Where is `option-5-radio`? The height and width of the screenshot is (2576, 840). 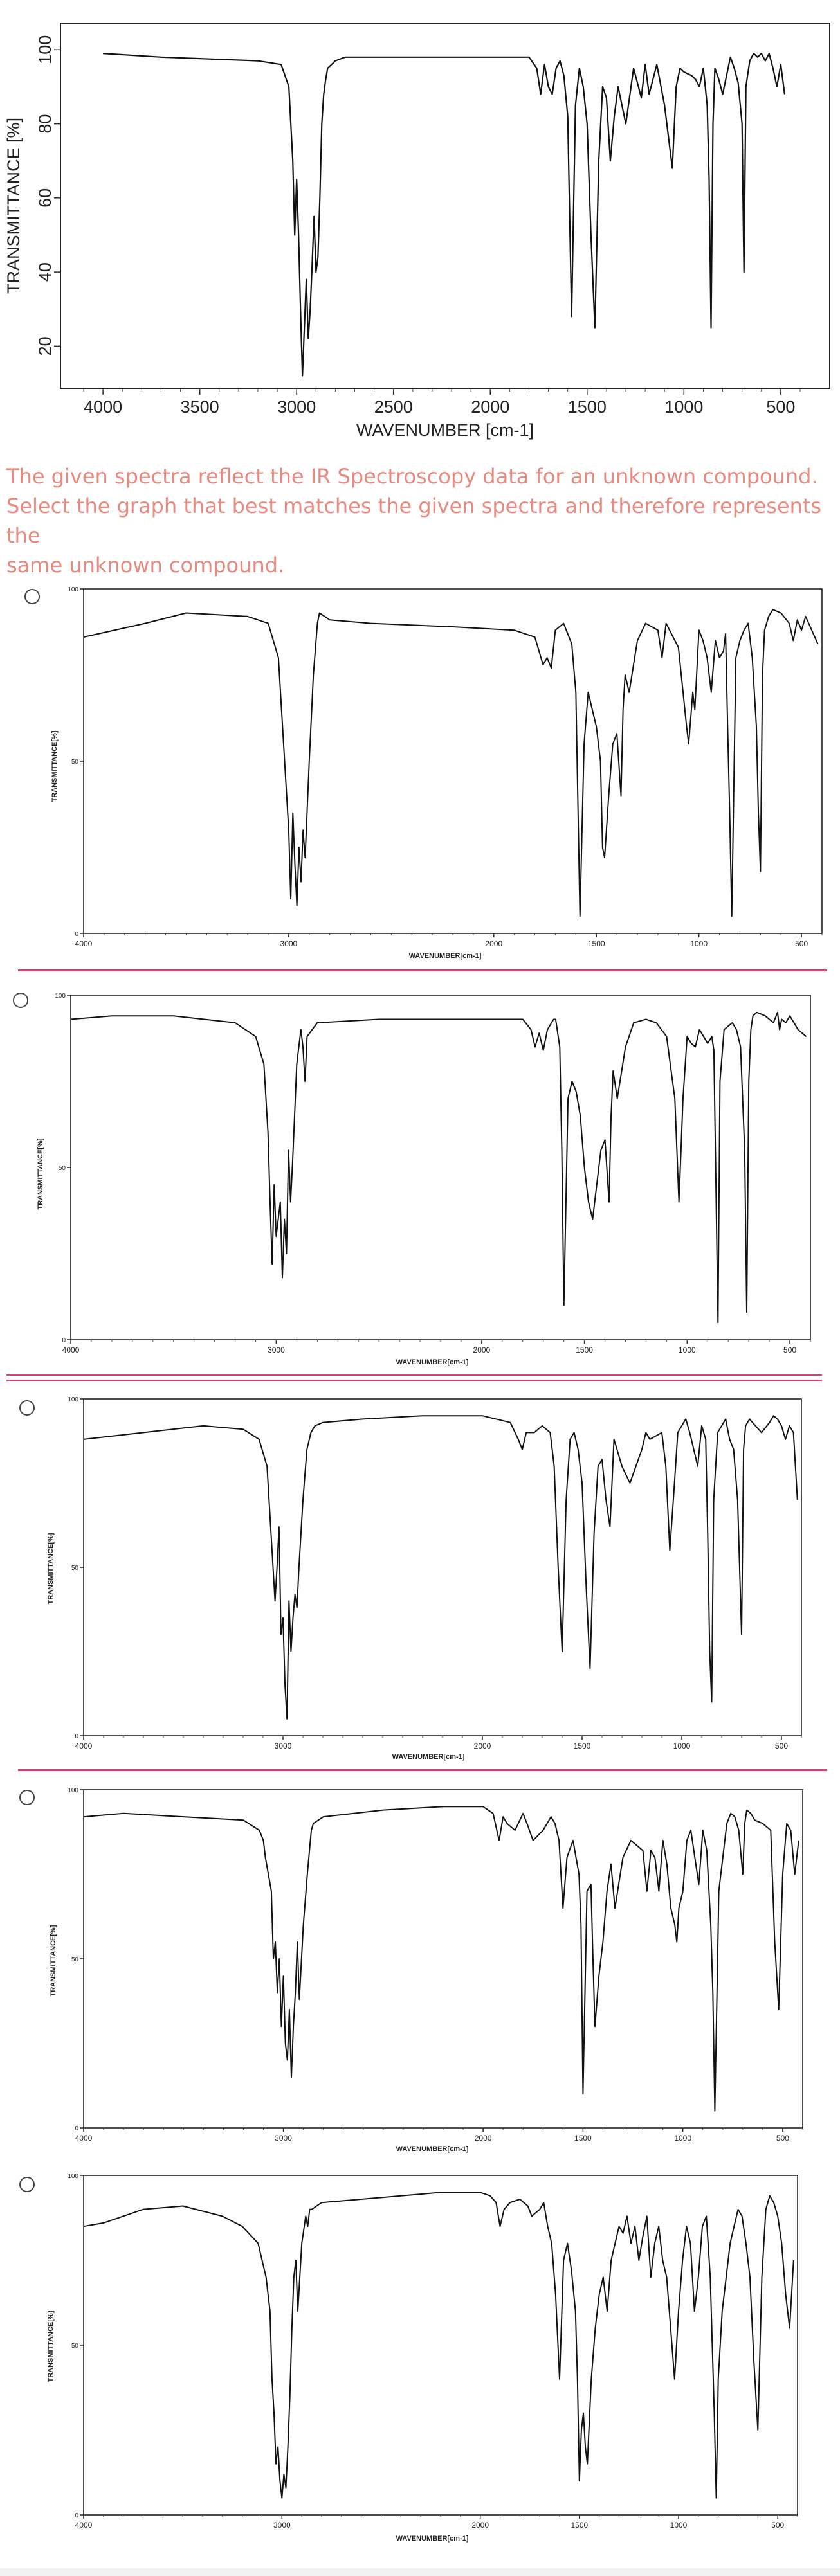 option-5-radio is located at coordinates (27, 2184).